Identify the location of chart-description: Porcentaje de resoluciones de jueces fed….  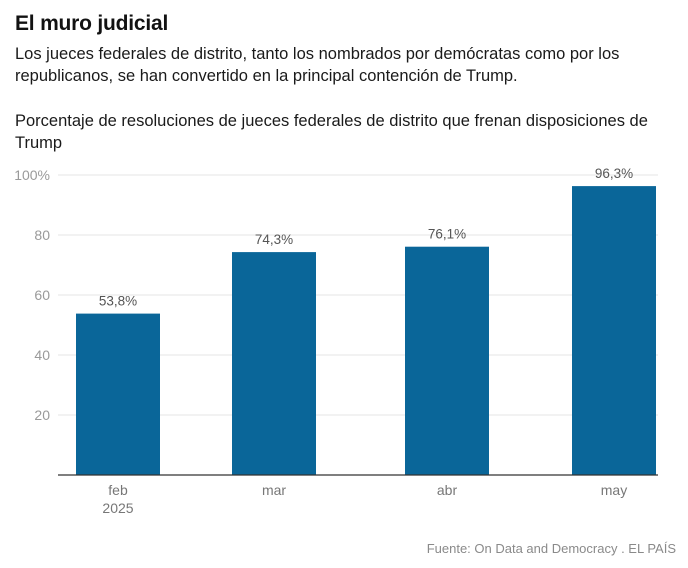
(331, 132).